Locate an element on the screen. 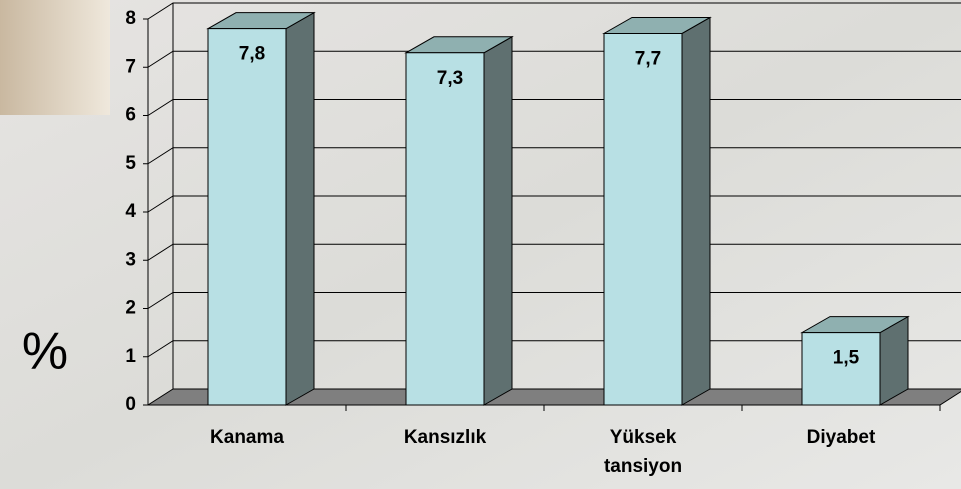 The width and height of the screenshot is (961, 489). y-tick-label: 8 is located at coordinates (130, 18).